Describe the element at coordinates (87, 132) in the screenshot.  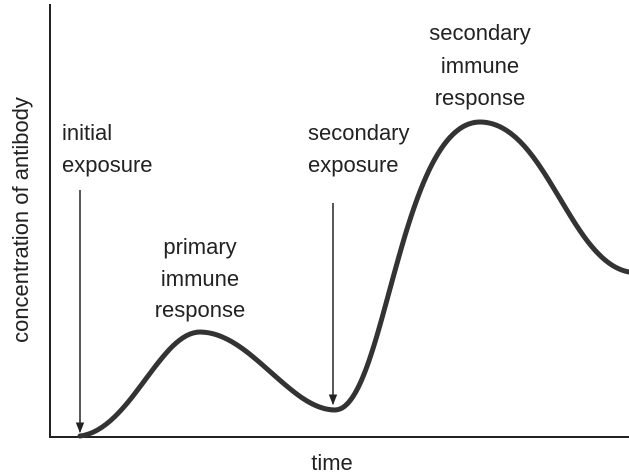
I see `annotation: initial` at that location.